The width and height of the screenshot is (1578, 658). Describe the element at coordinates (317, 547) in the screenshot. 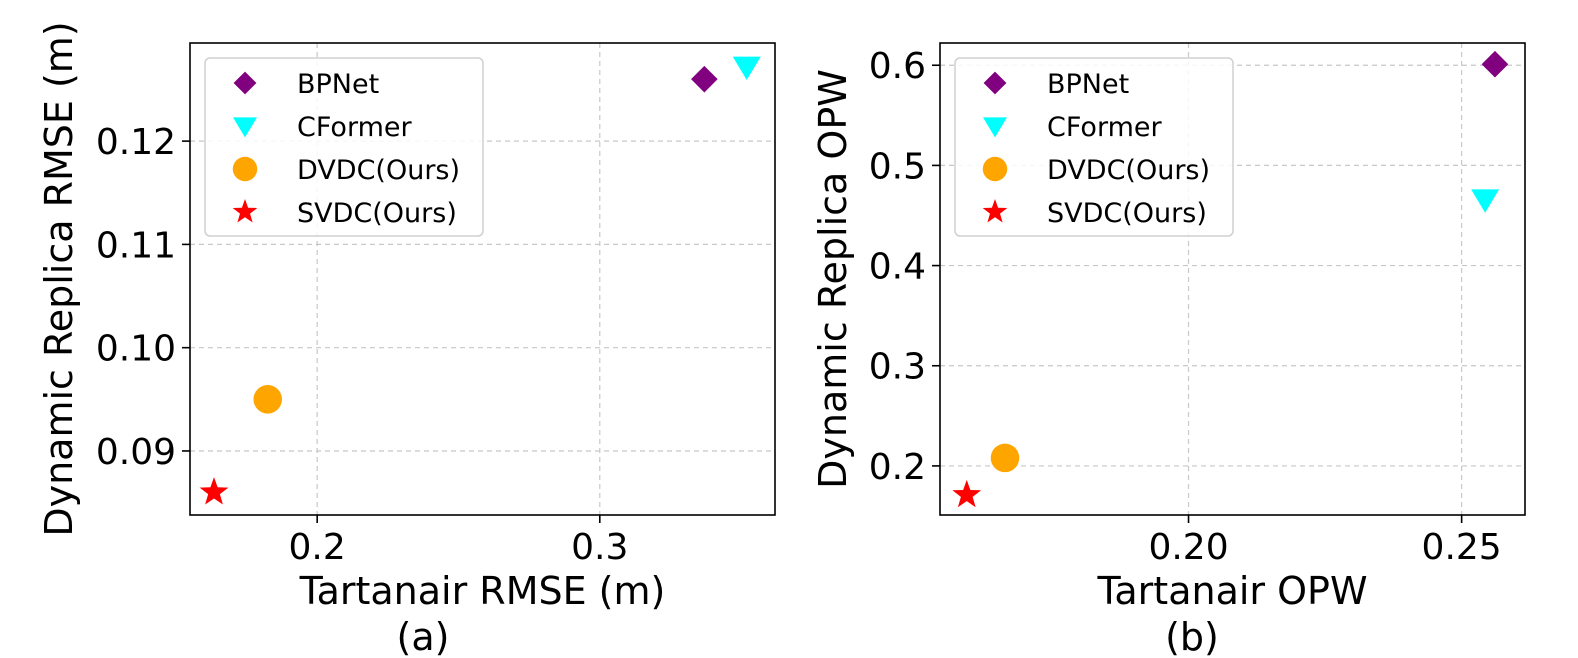

I see `x-tick-label: 0.2` at that location.